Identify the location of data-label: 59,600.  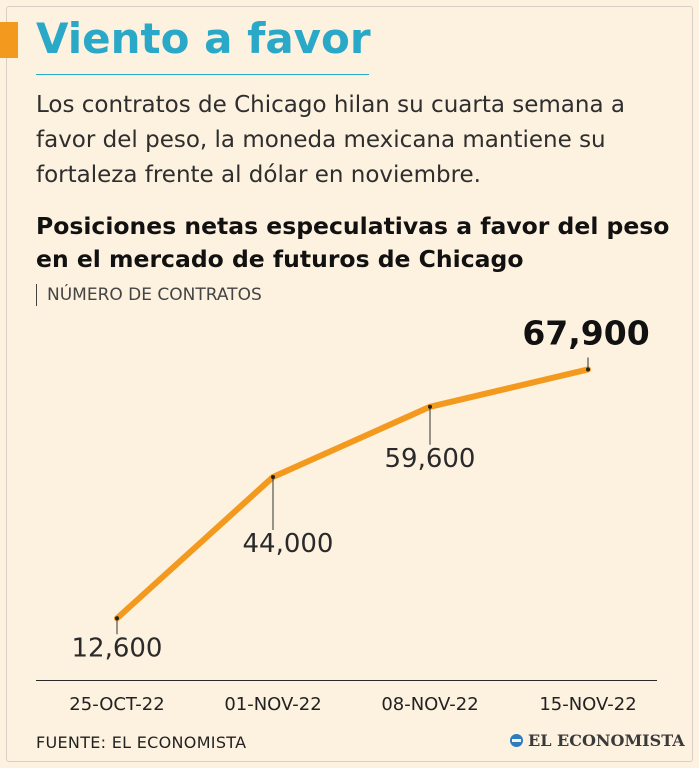
(430, 459).